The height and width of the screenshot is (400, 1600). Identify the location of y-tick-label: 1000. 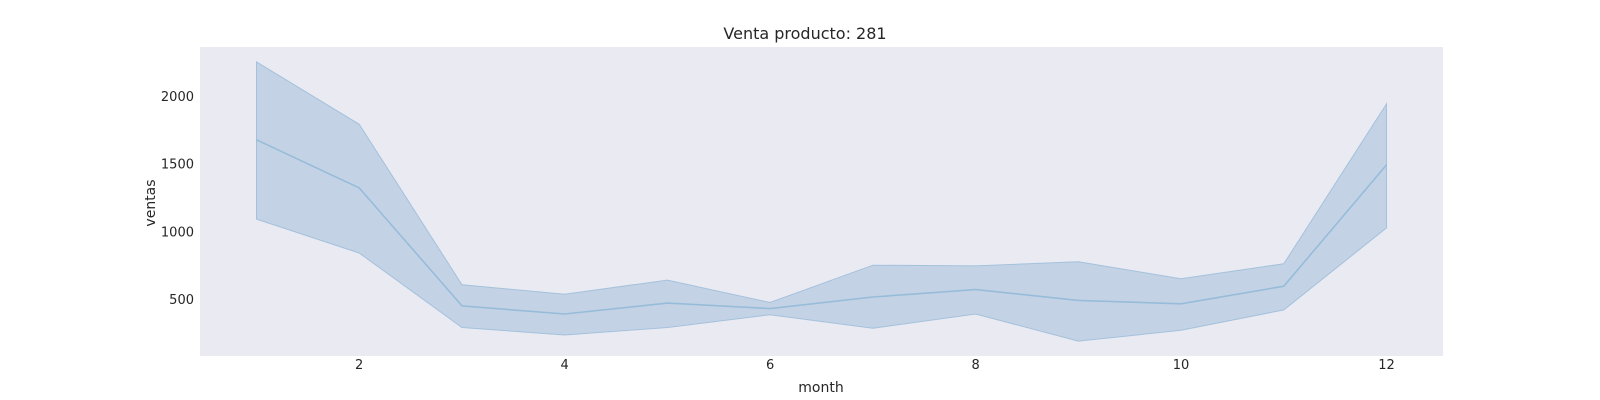
(177, 232).